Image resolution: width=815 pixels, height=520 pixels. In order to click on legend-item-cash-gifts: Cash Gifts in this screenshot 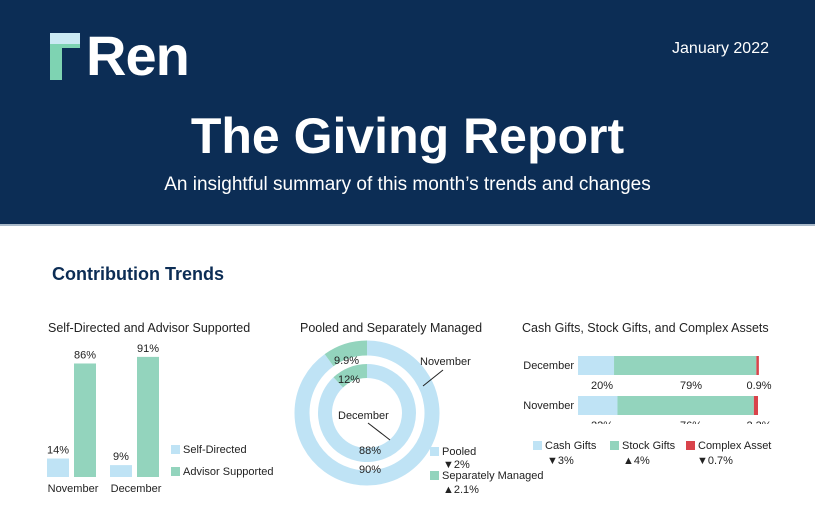, I will do `click(564, 446)`.